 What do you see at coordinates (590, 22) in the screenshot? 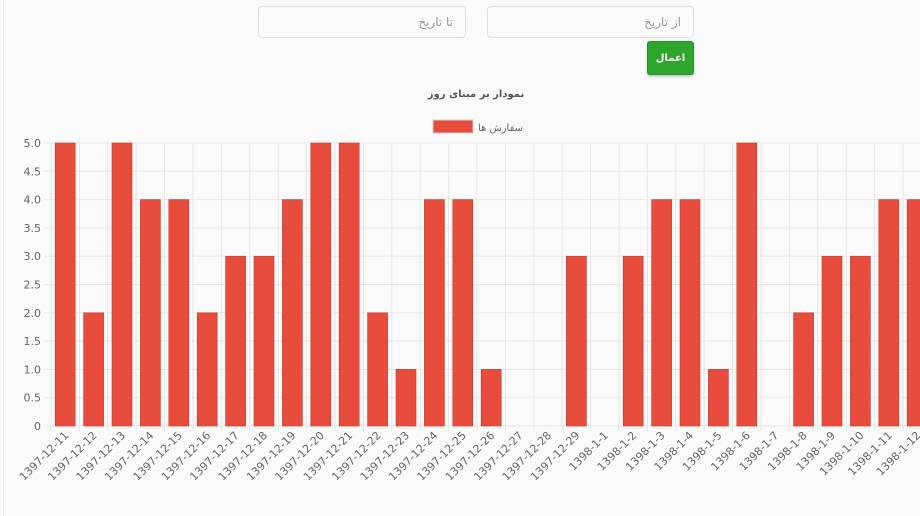
I see `from-date-input` at bounding box center [590, 22].